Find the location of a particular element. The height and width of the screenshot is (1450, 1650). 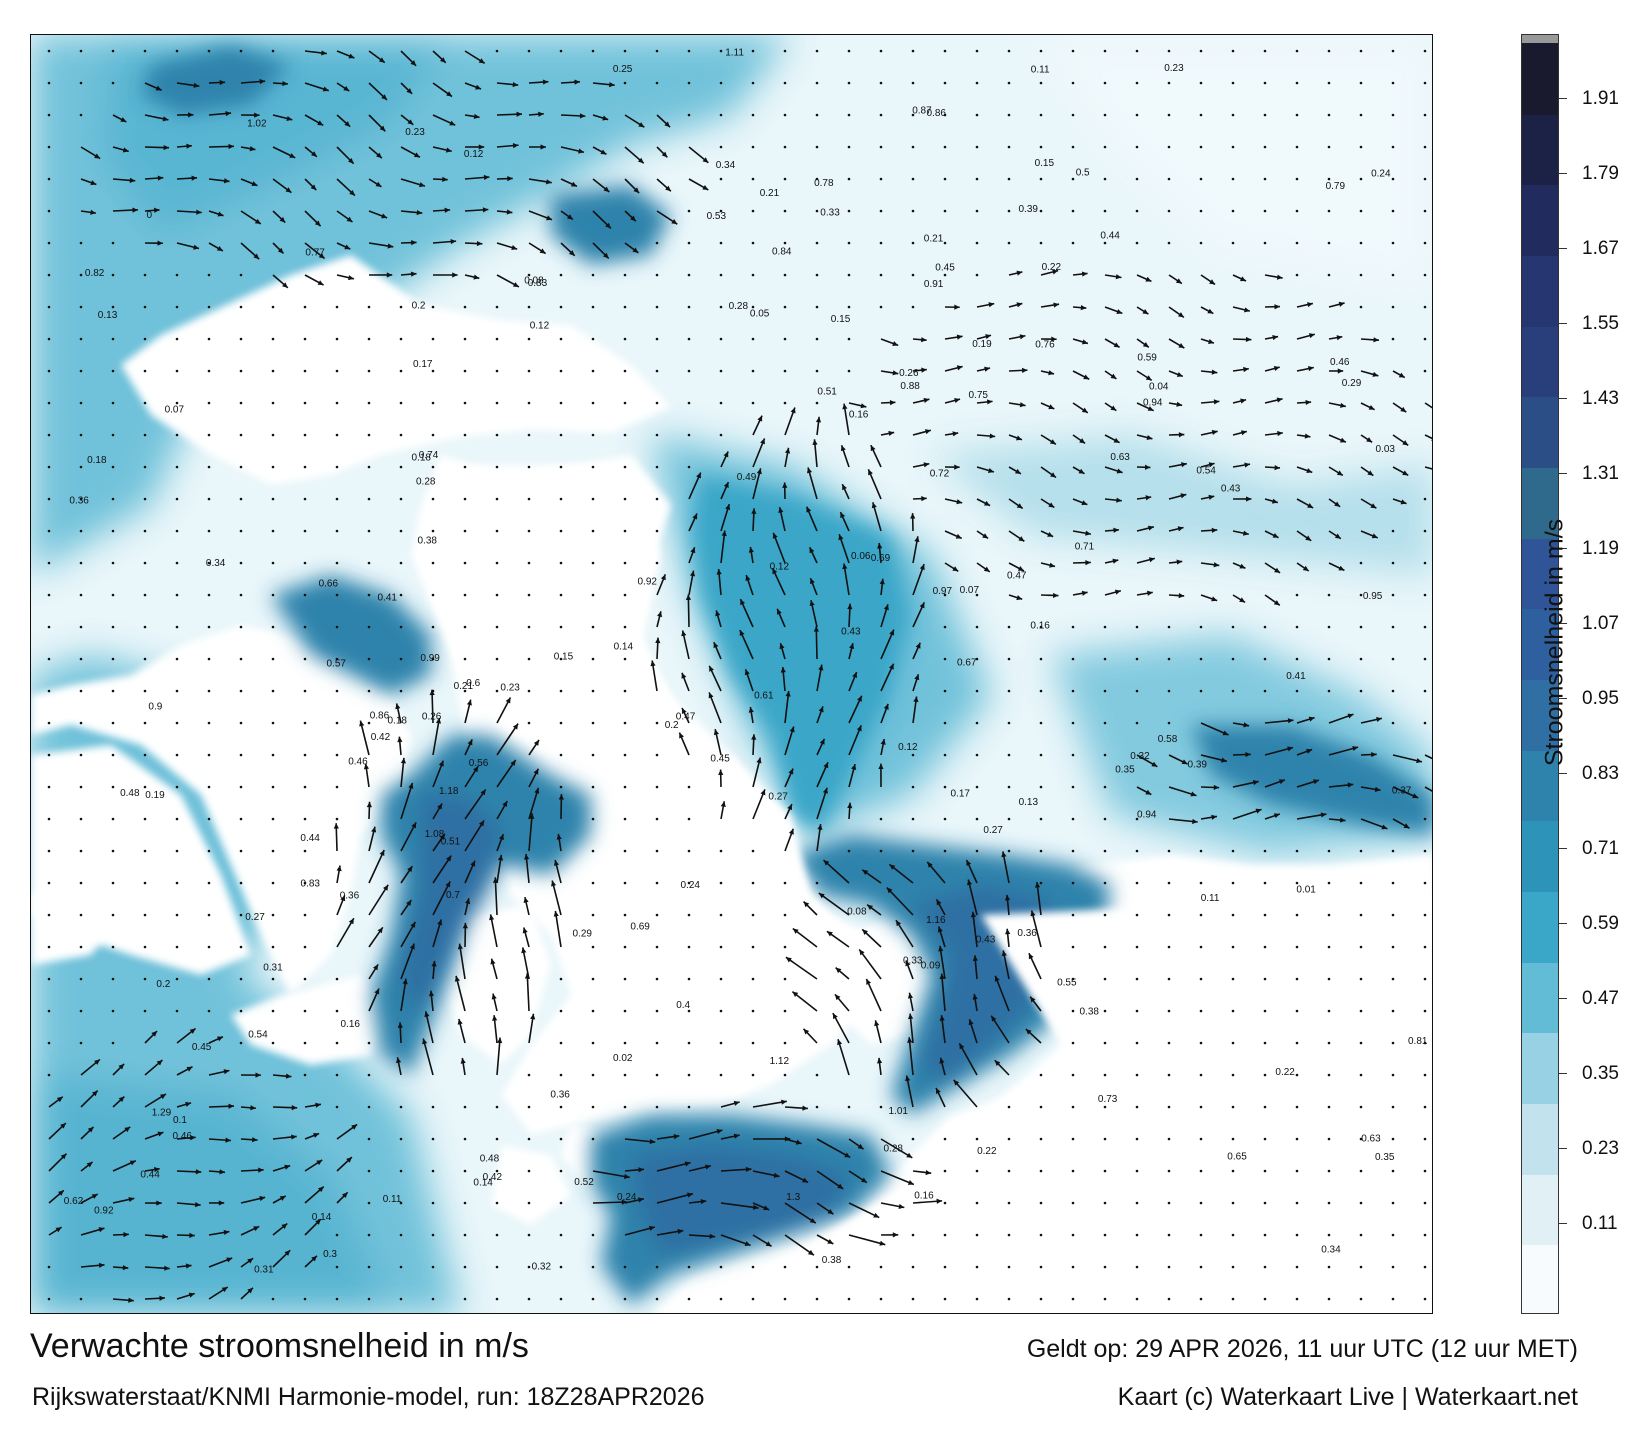

speed-value-label: 0.17 is located at coordinates (961, 794).